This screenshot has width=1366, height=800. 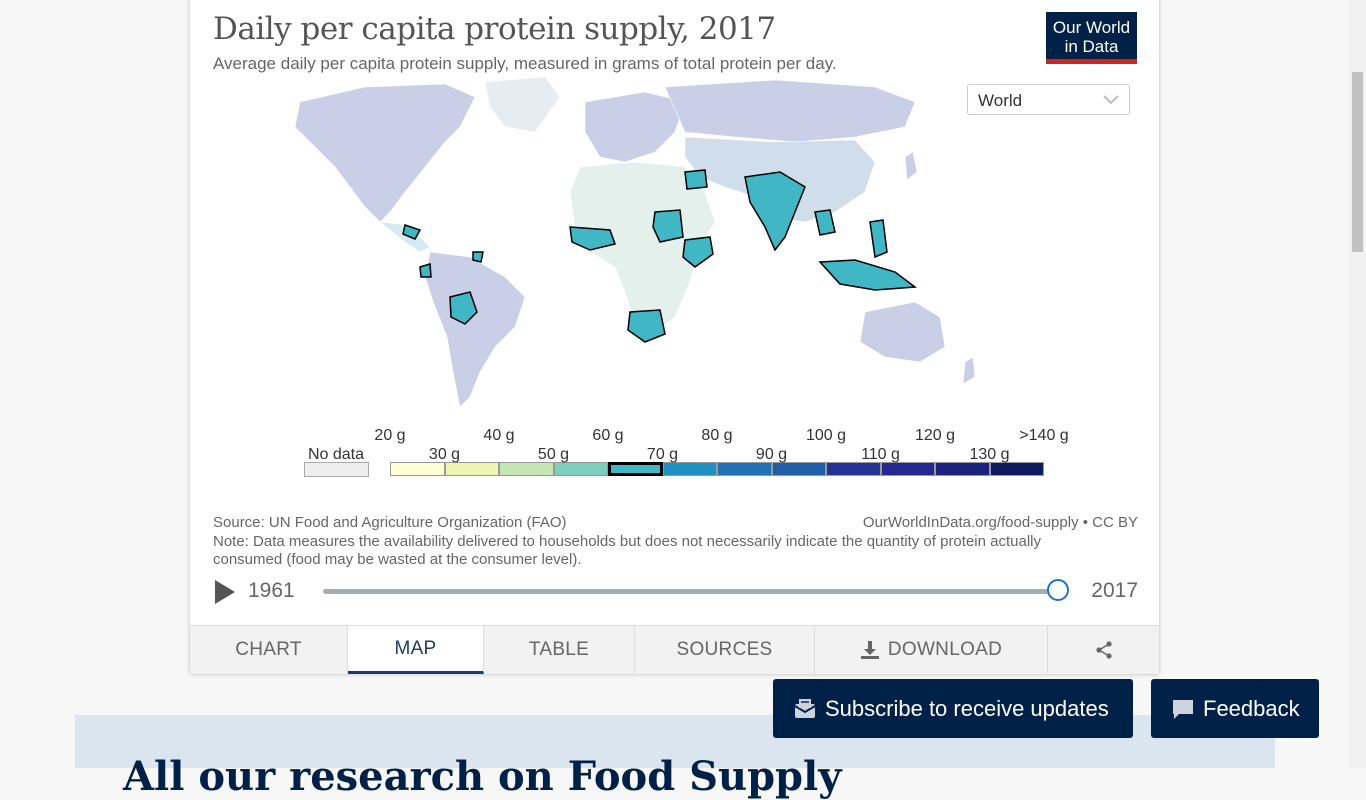 I want to click on region-select-value: World, so click(x=1000, y=100).